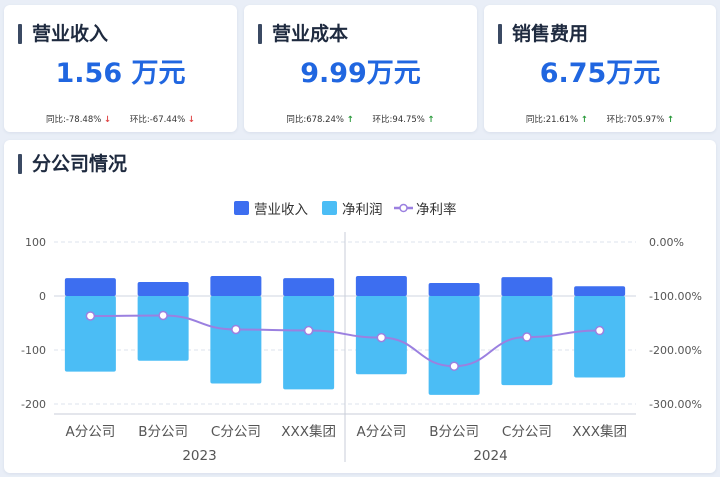  Describe the element at coordinates (42, 296) in the screenshot. I see `y-tick-label: 0` at that location.